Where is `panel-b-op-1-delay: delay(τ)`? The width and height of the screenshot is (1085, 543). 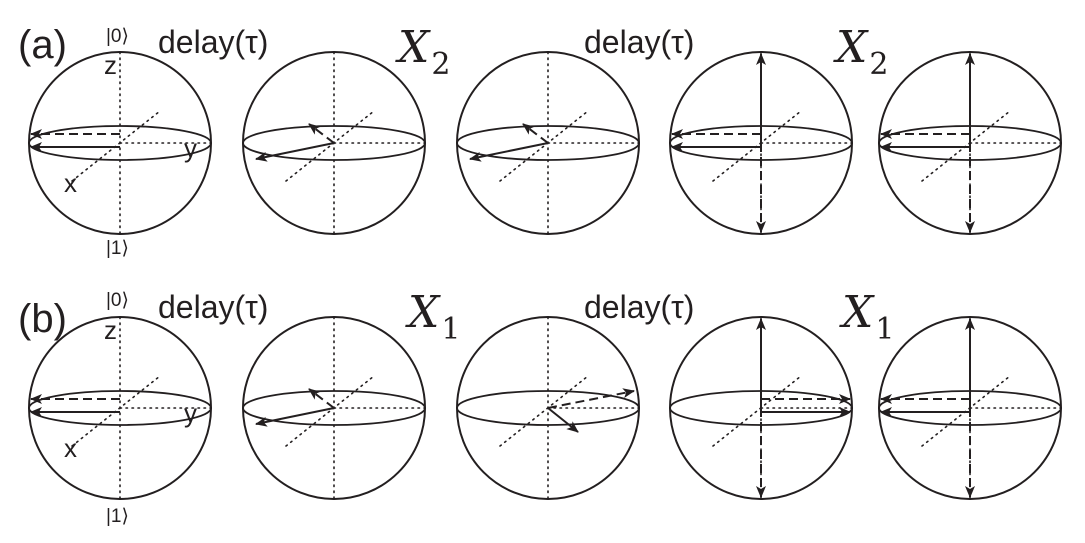
panel-b-op-1-delay: delay(τ) is located at coordinates (213, 307).